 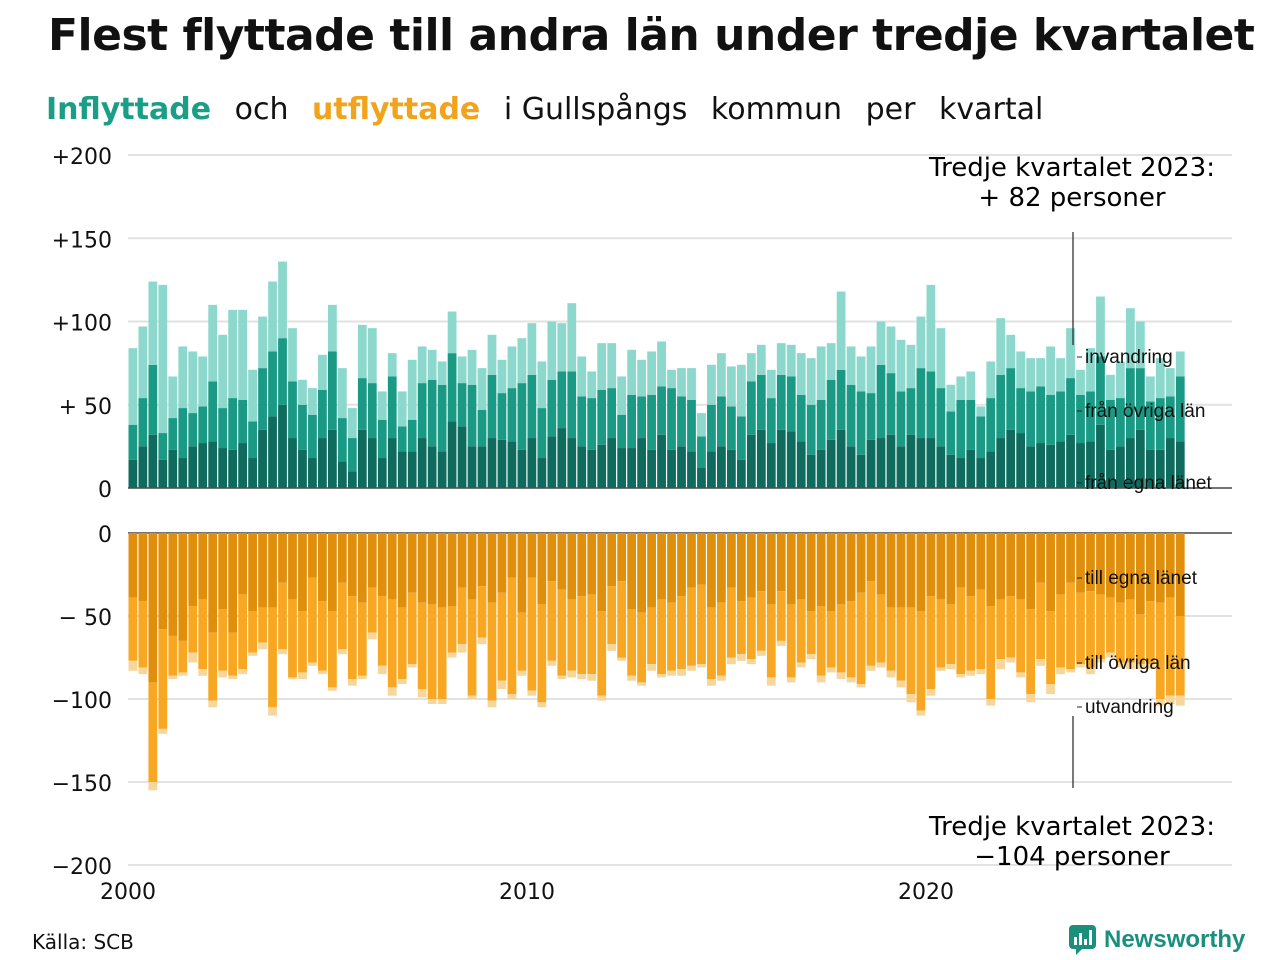 I want to click on subtitle-place: i Gullspångs, so click(x=595, y=109).